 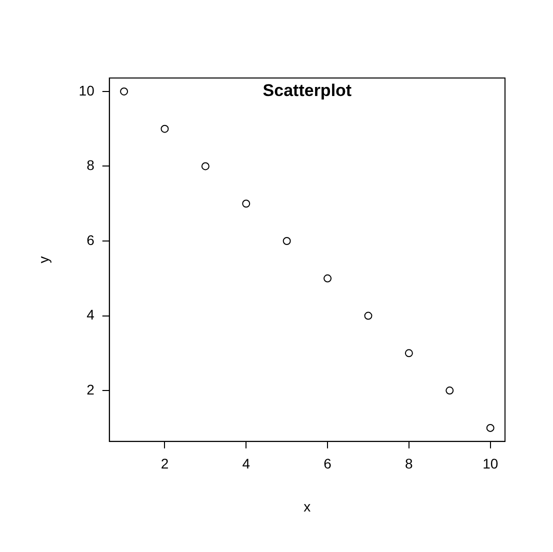 What do you see at coordinates (246, 464) in the screenshot?
I see `x-tick-label: 4` at bounding box center [246, 464].